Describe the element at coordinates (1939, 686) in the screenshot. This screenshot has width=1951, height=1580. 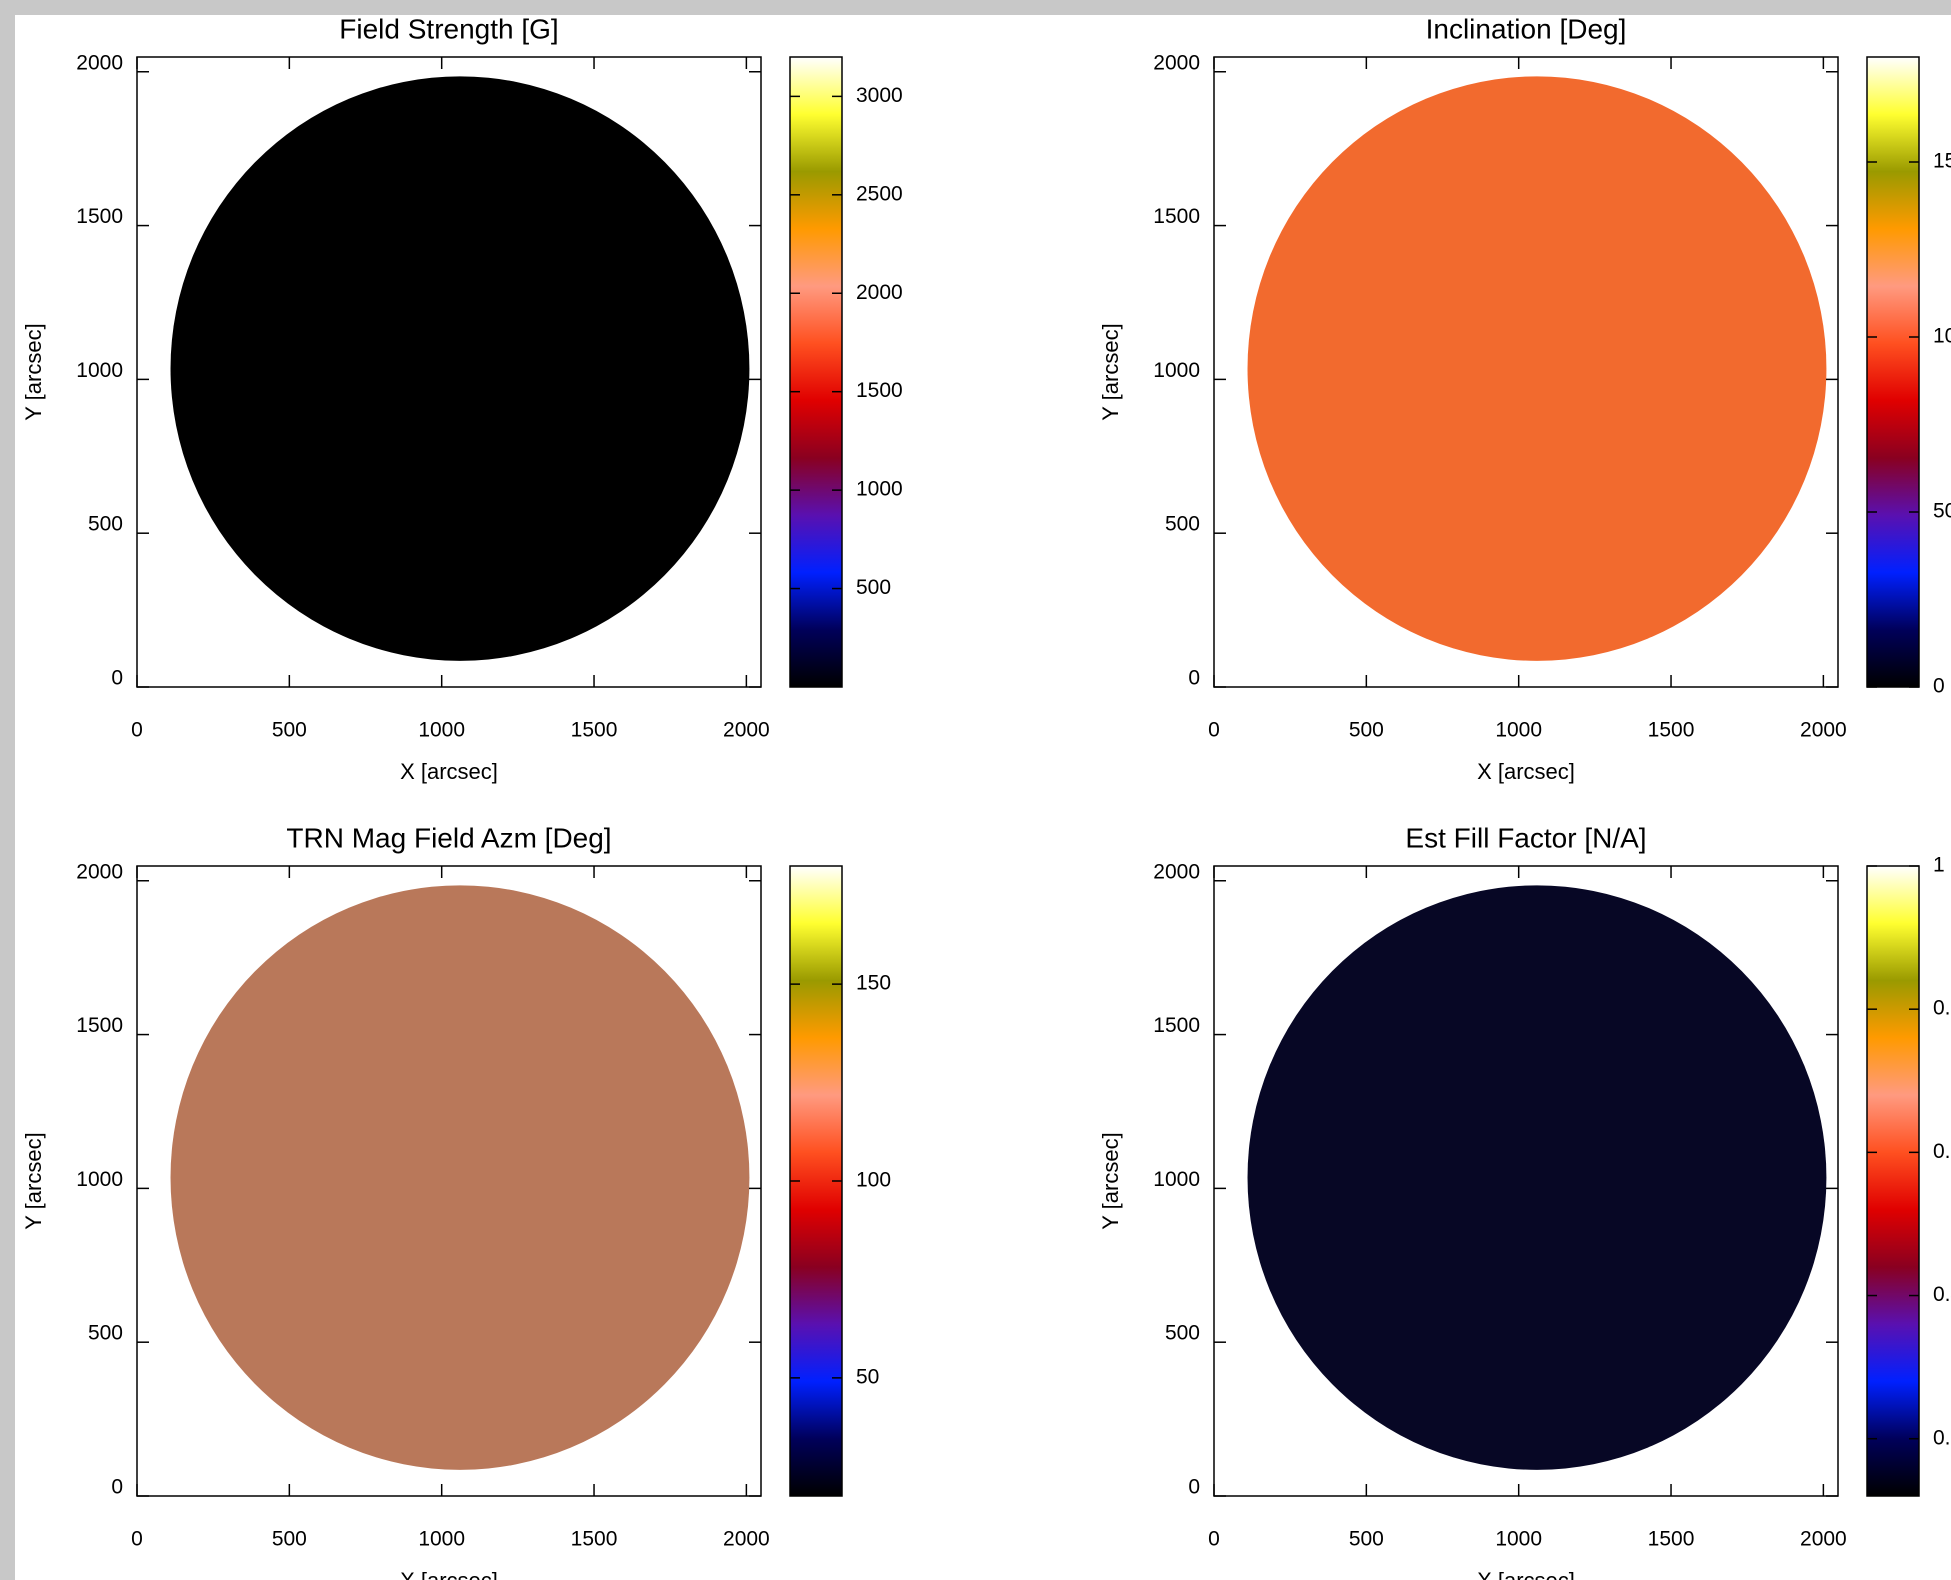
I see `colorbar-tick-label: 0` at that location.